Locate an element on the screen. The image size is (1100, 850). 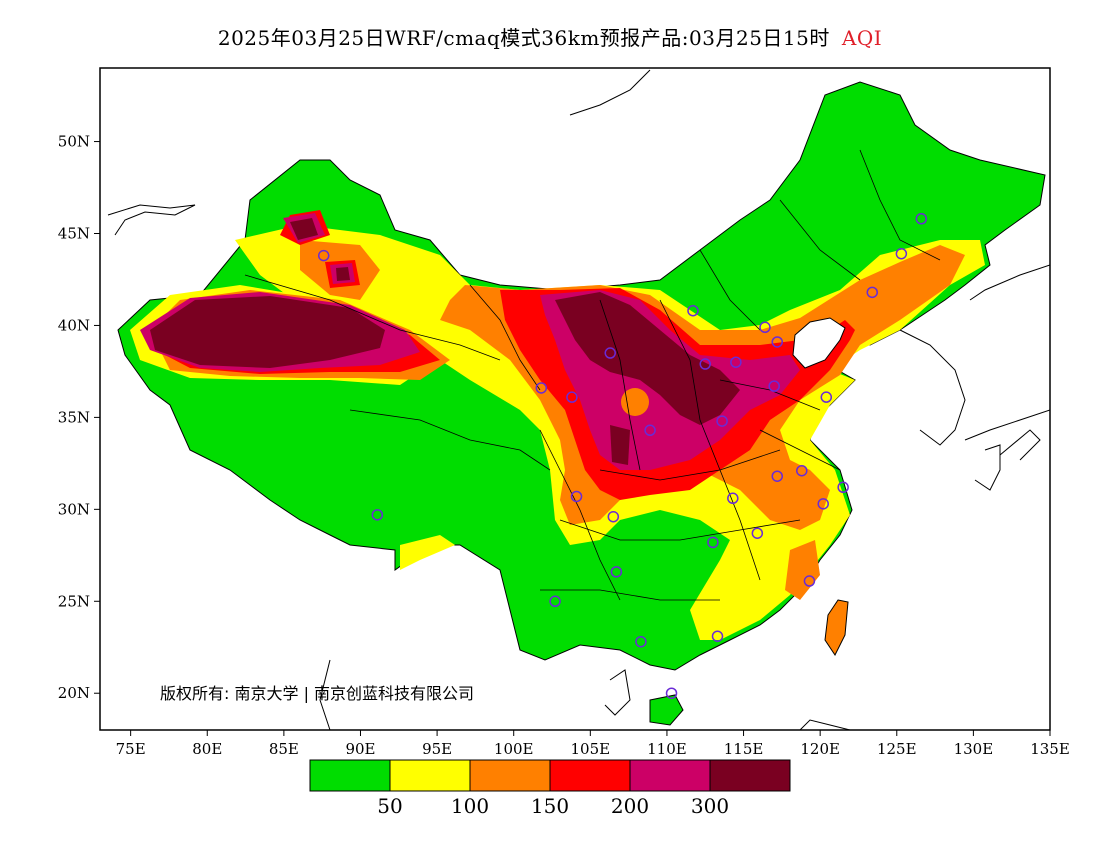
taiwan-island is located at coordinates (836, 627).